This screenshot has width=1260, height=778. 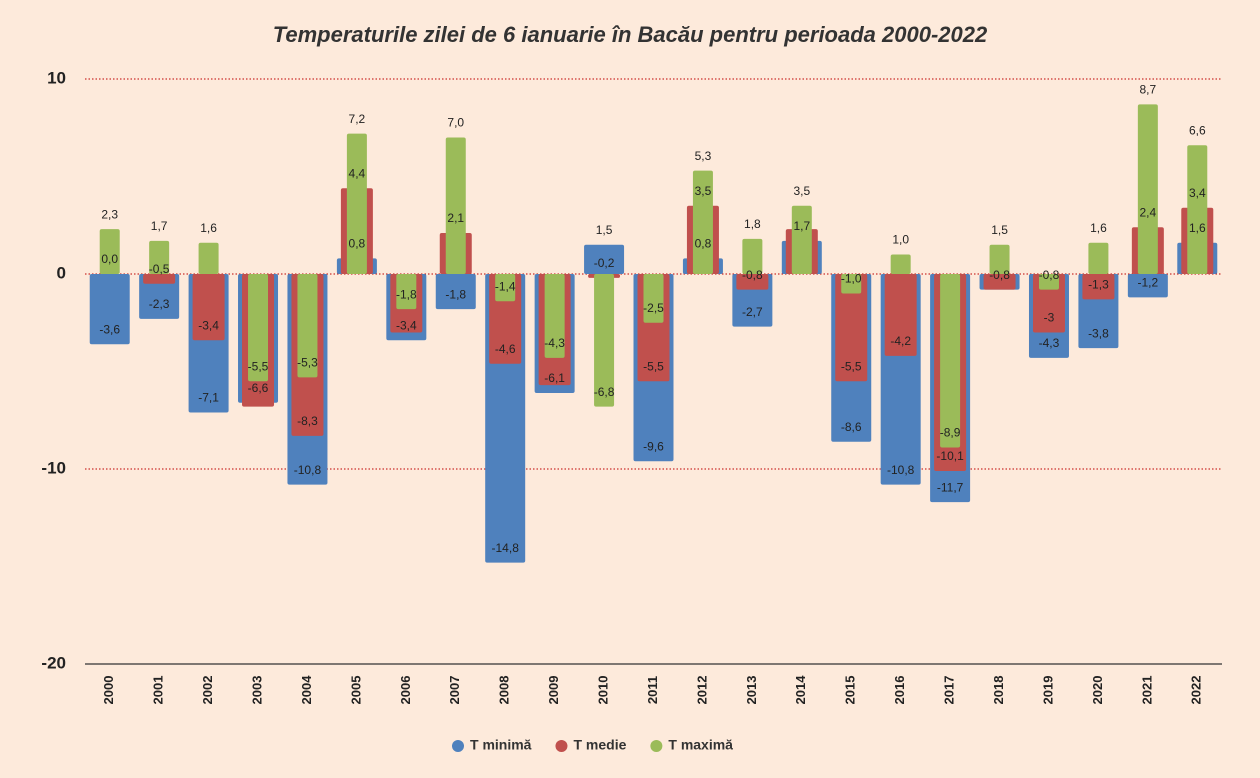 What do you see at coordinates (256, 690) in the screenshot?
I see `x-tick-label: 2003` at bounding box center [256, 690].